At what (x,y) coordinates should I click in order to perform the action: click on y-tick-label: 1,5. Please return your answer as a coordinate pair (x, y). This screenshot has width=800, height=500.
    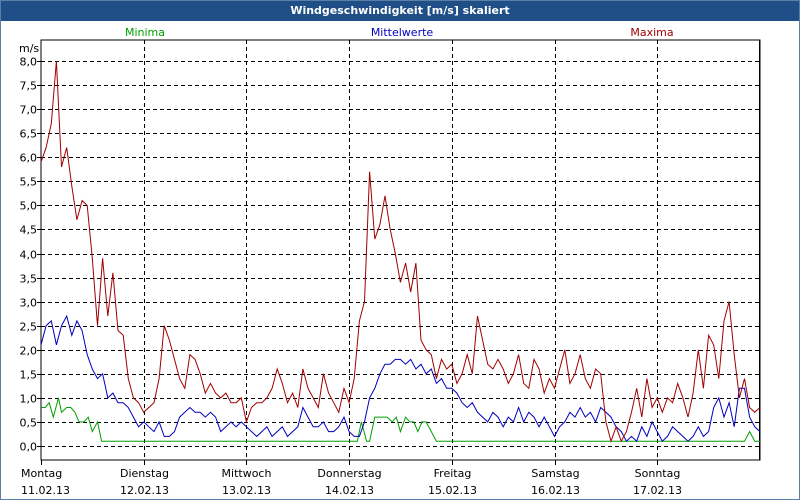
    Looking at the image, I should click on (29, 375).